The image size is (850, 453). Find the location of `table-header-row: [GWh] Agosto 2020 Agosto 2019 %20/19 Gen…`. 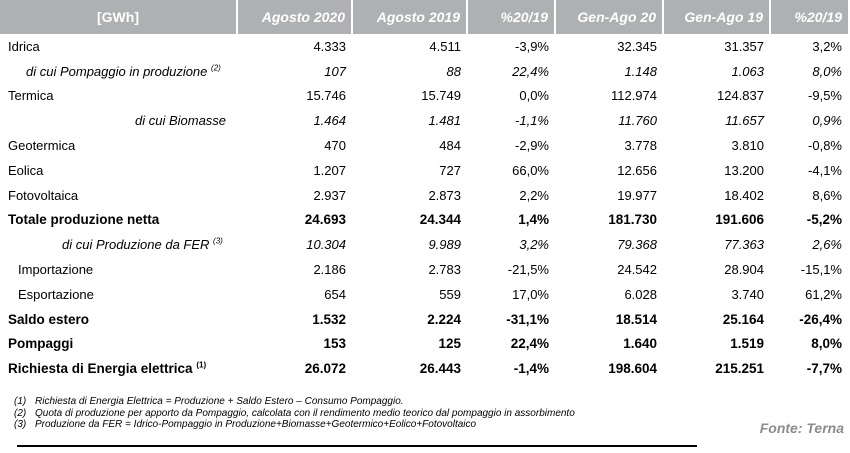

table-header-row: [GWh] Agosto 2020 Agosto 2019 %20/19 Gen… is located at coordinates (424, 17).